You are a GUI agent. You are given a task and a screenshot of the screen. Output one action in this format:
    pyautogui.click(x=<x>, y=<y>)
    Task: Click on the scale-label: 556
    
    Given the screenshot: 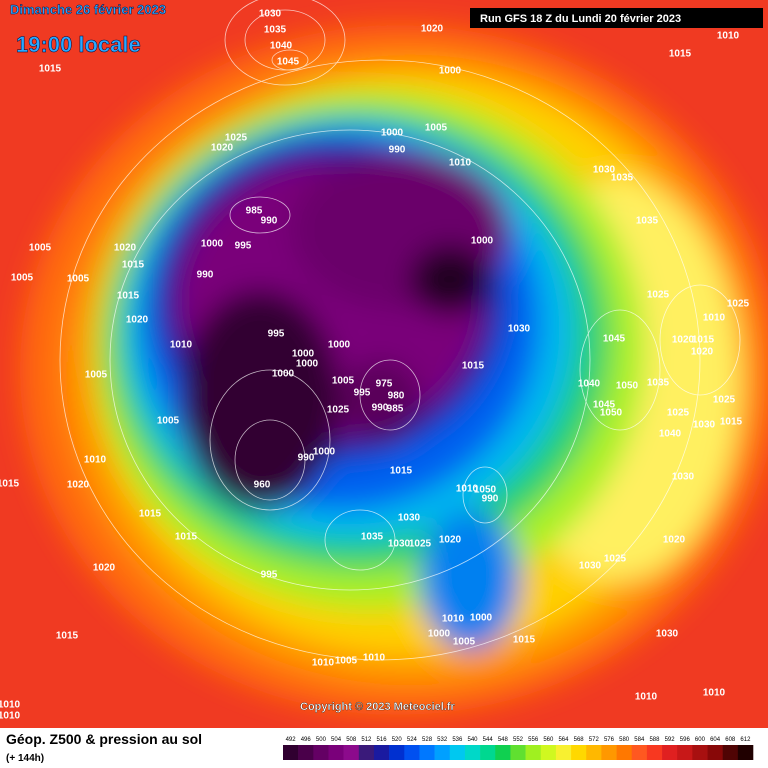 What is the action you would take?
    pyautogui.click(x=533, y=740)
    